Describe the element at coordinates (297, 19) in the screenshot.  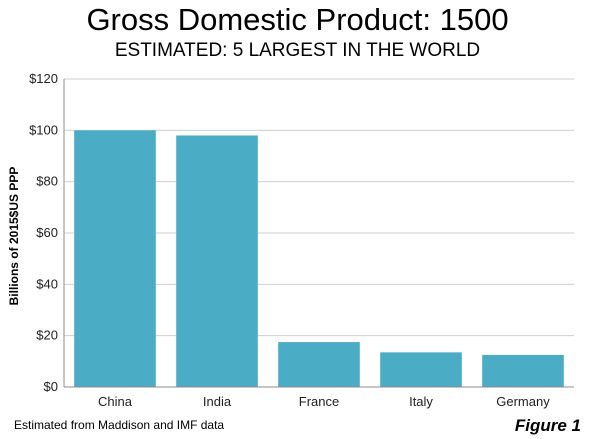
I see `chart-title: Gross Domestic Product: 1500` at that location.